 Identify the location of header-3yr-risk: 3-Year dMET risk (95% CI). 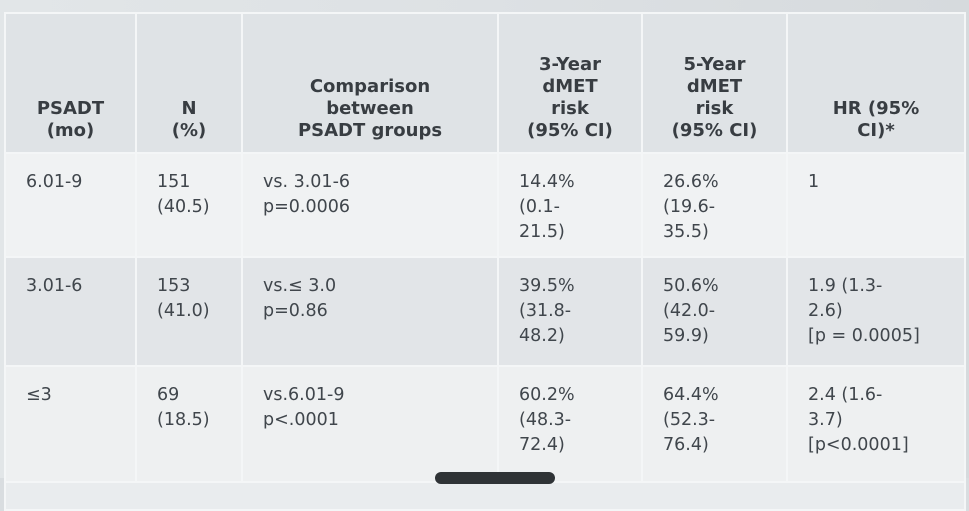
(570, 83).